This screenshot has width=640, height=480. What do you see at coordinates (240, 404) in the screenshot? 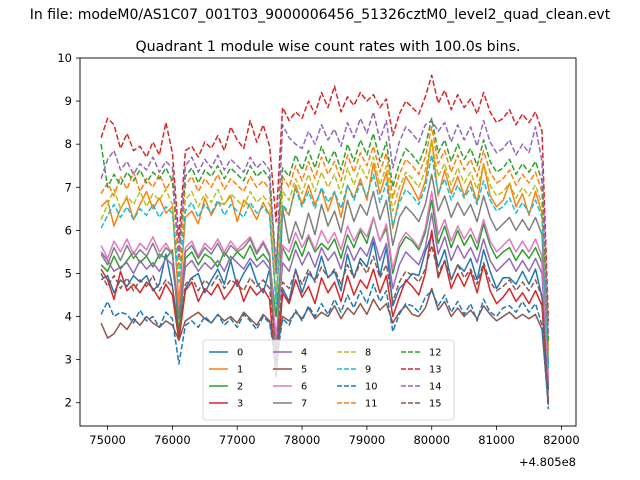
I see `legend-label-3: 3` at bounding box center [240, 404].